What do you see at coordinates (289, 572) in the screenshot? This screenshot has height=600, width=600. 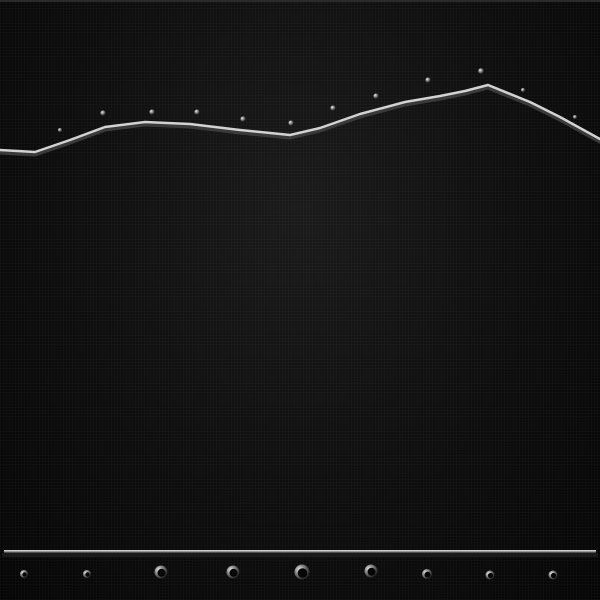 I see `lower-rivets` at bounding box center [289, 572].